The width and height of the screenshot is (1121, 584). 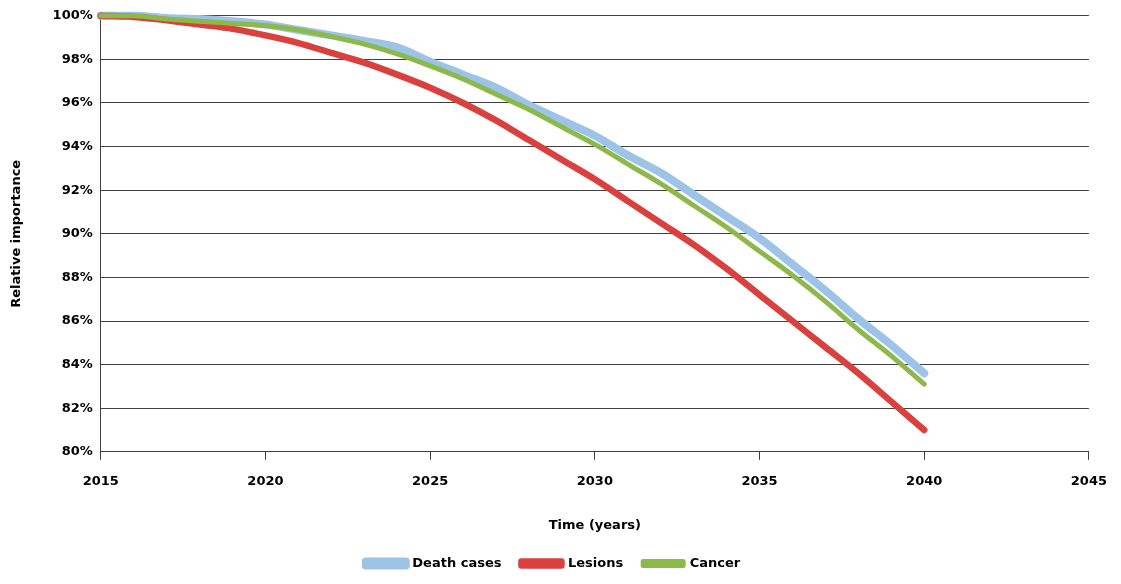 What do you see at coordinates (924, 480) in the screenshot?
I see `x-tick-label: 2040` at bounding box center [924, 480].